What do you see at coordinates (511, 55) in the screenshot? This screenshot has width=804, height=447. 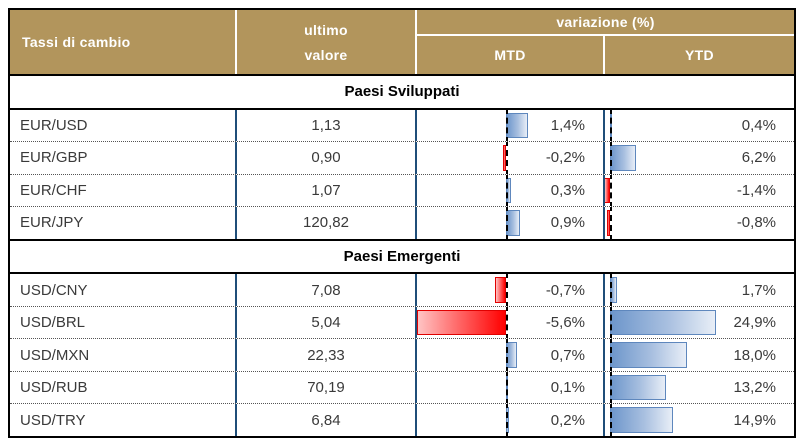 I see `header-mtd-column: MTD` at bounding box center [511, 55].